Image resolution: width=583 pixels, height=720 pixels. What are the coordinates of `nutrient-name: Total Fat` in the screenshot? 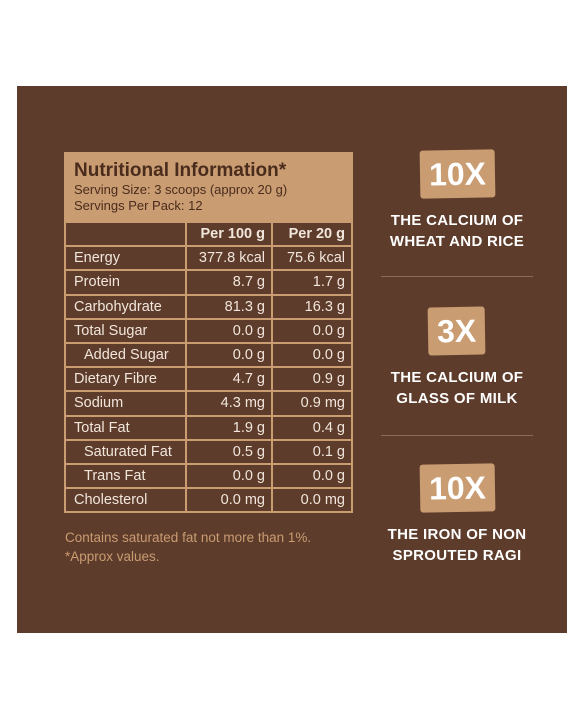 It's located at (102, 427).